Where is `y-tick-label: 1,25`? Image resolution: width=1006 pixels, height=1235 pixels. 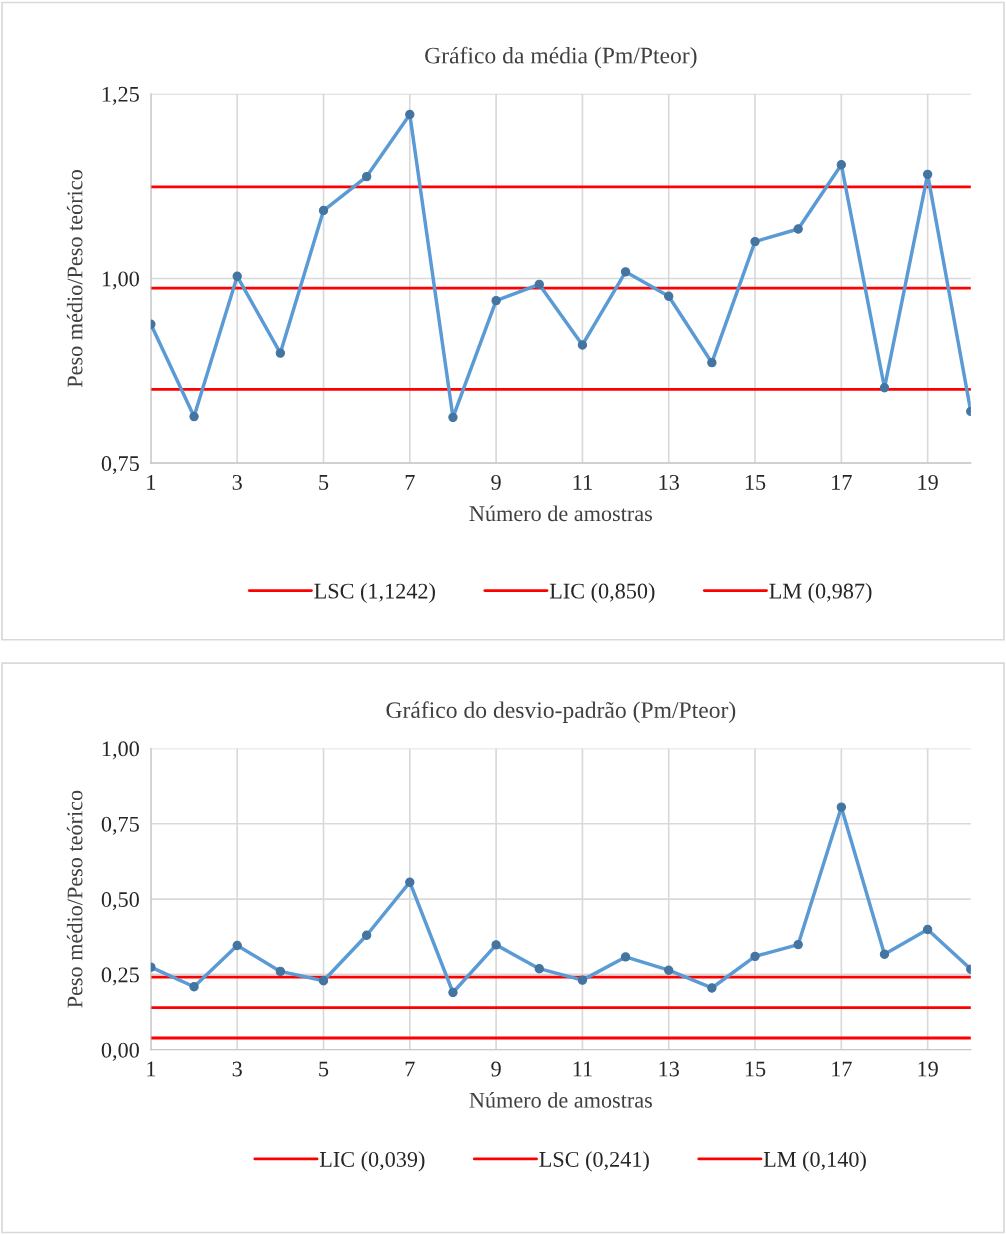
y-tick-label: 1,25 is located at coordinates (120, 95).